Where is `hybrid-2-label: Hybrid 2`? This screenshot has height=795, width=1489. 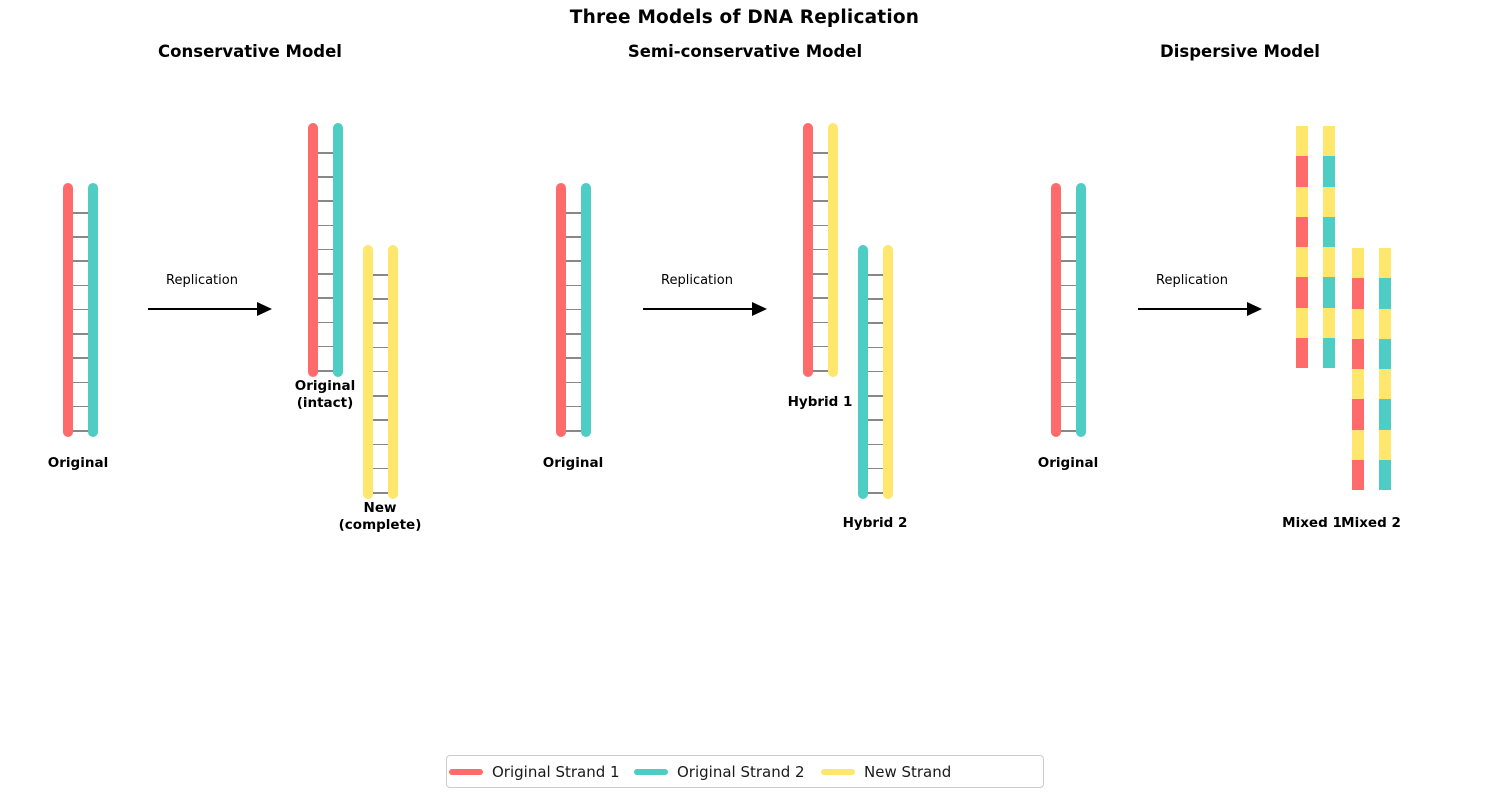 hybrid-2-label: Hybrid 2 is located at coordinates (875, 523).